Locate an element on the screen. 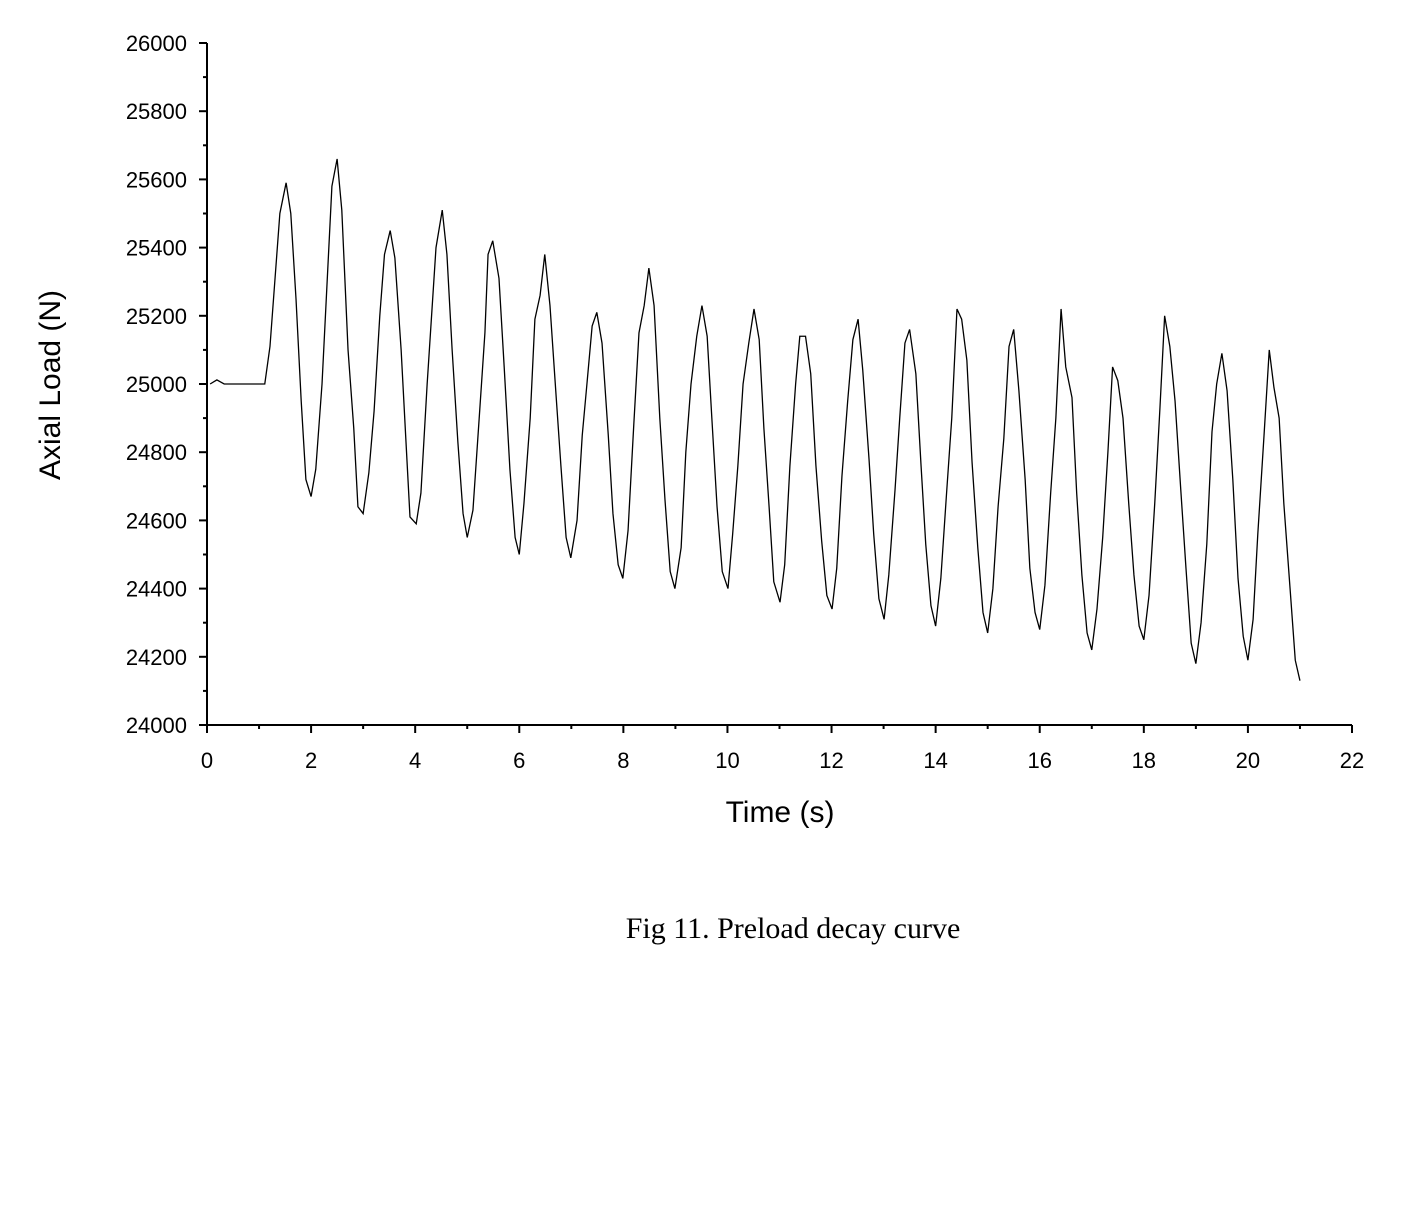  x-tick-label: 18 is located at coordinates (1144, 760).